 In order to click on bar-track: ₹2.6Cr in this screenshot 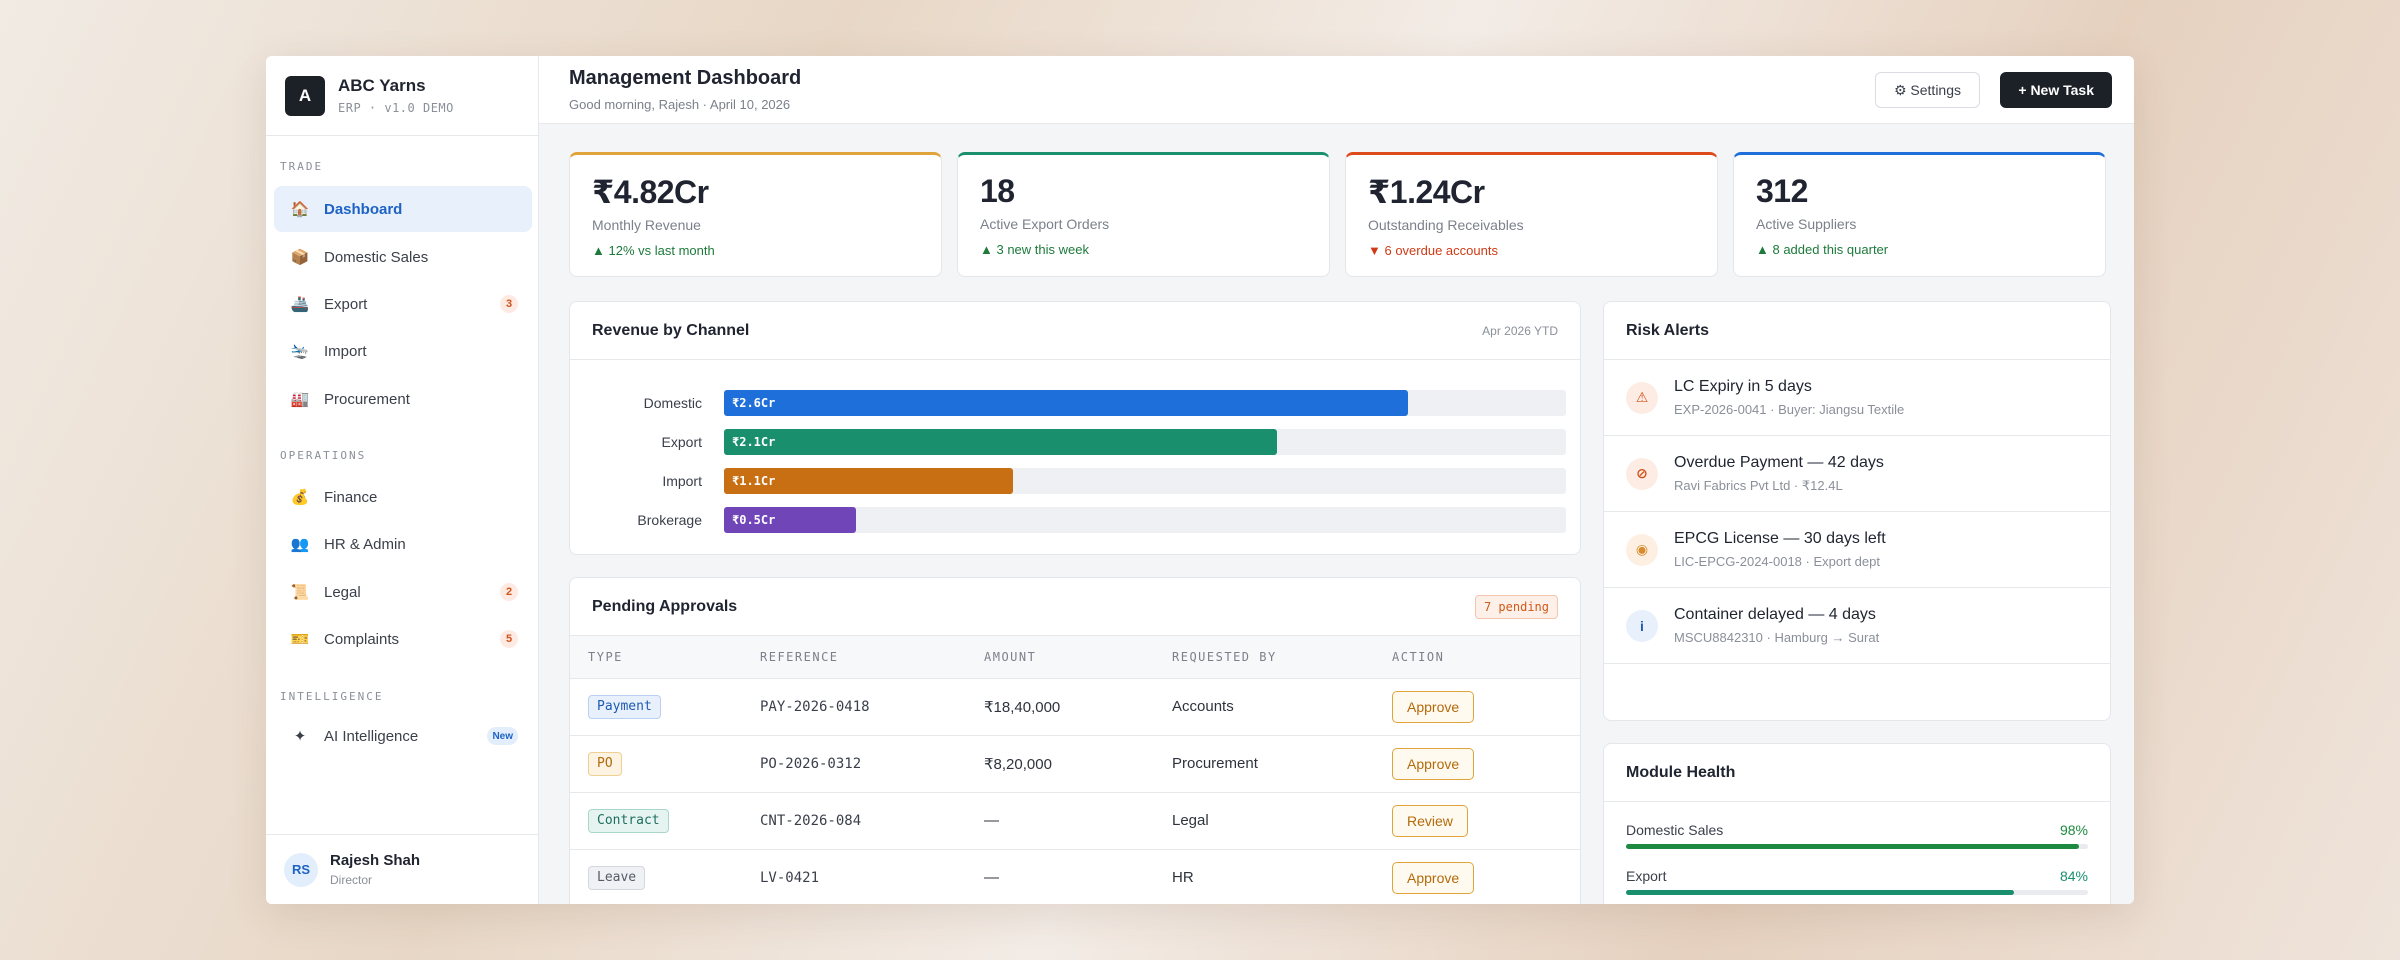, I will do `click(1145, 403)`.